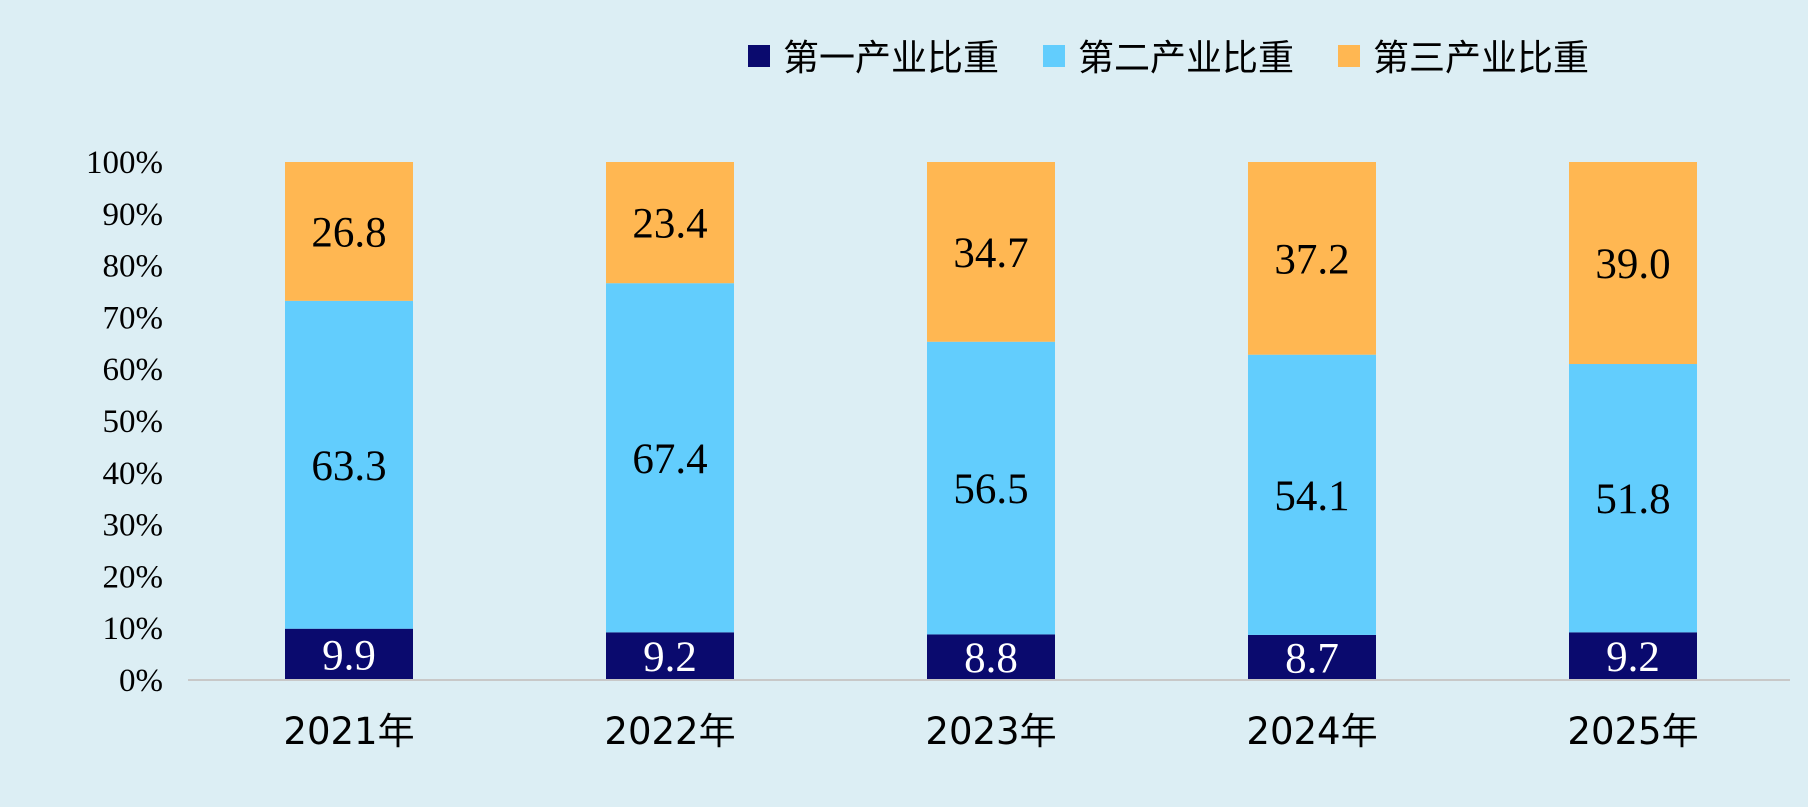  I want to click on data-label: 63.3, so click(348, 466).